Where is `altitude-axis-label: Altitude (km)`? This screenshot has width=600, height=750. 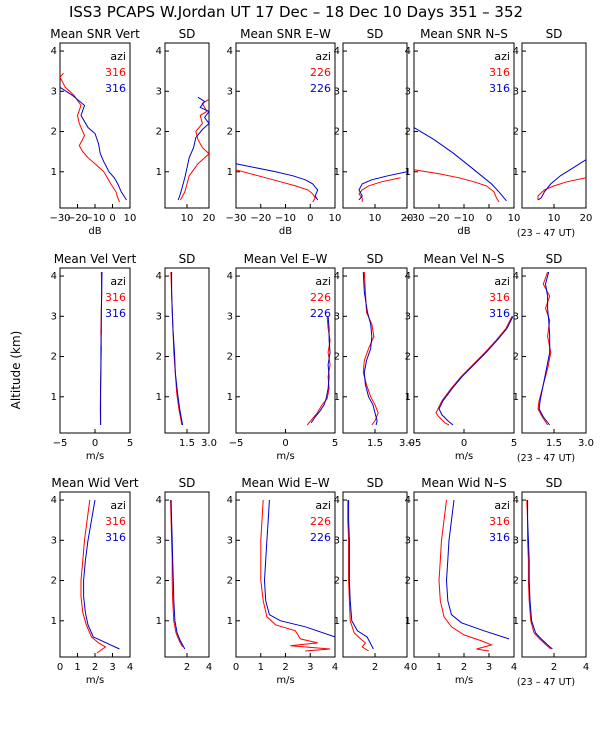
altitude-axis-label: Altitude (km) is located at coordinates (16, 370).